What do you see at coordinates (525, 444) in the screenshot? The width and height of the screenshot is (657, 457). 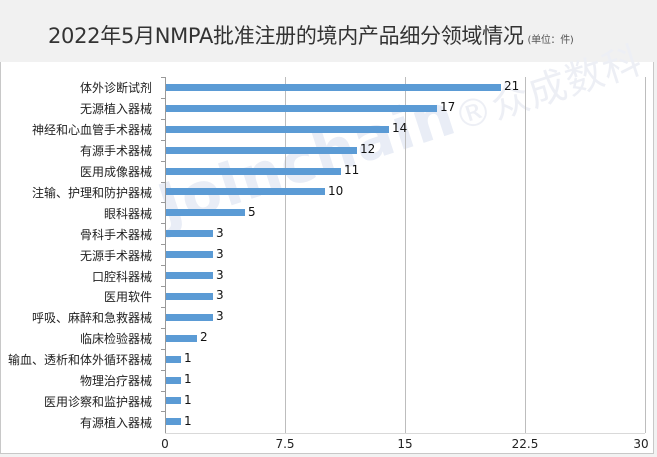 I see `x-tick-label: 22.5` at bounding box center [525, 444].